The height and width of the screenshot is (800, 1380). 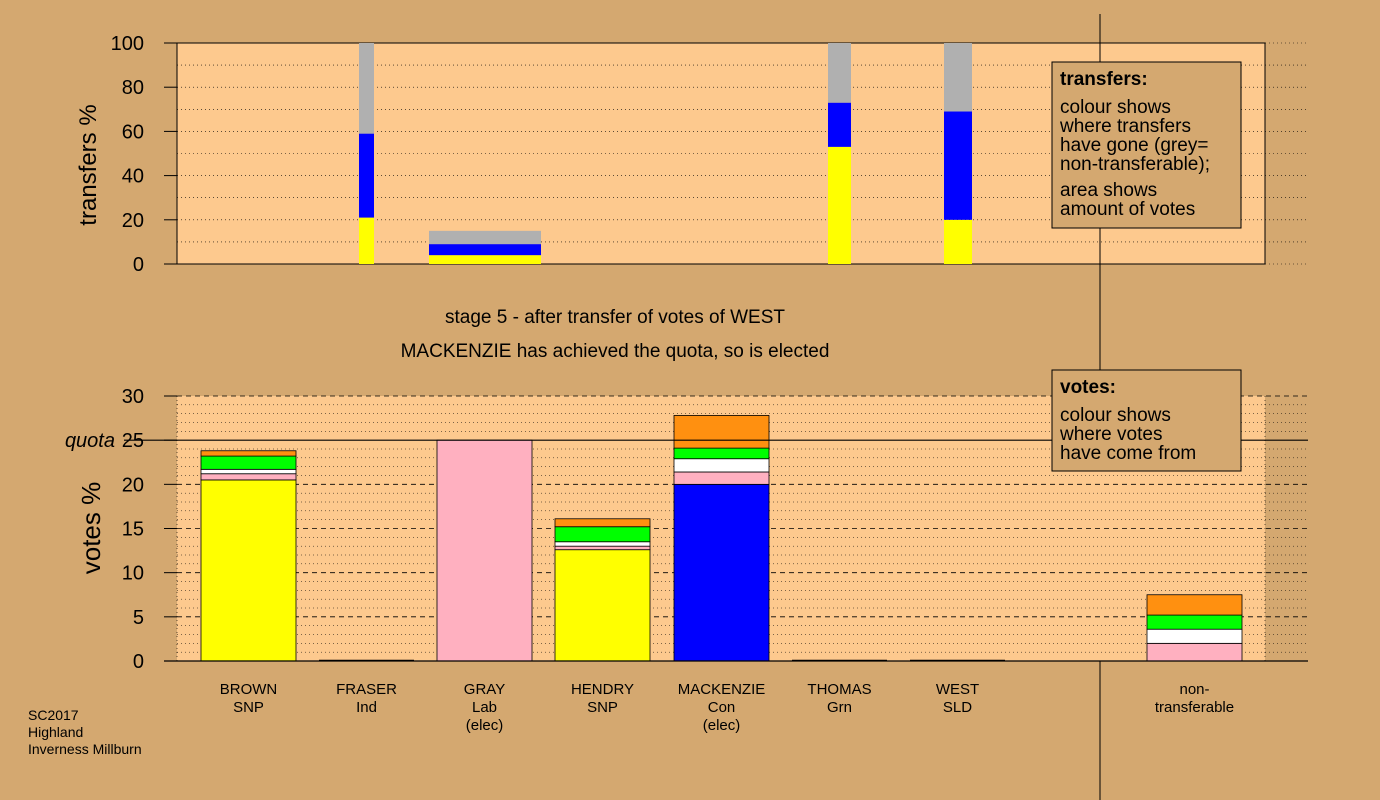 I want to click on votes-legend-title: votes:, so click(x=1088, y=387).